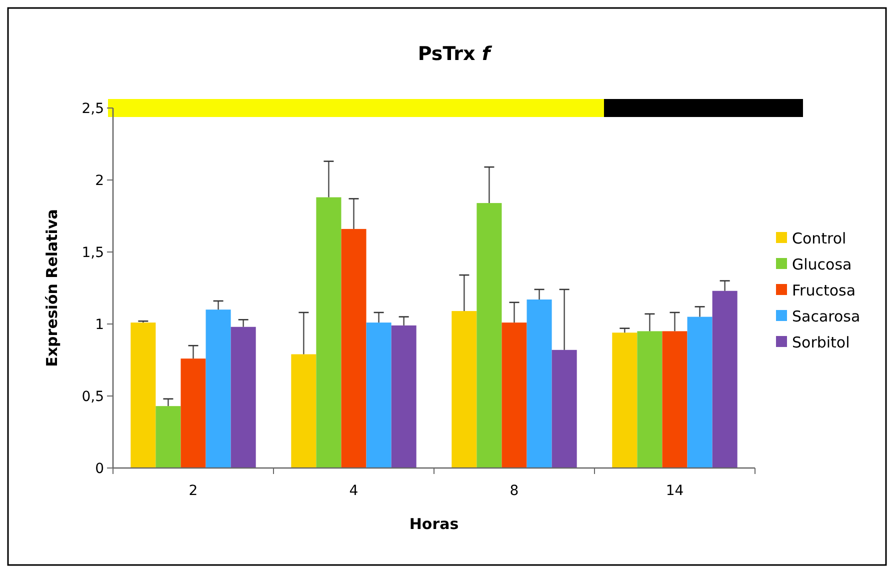 The image size is (890, 569). What do you see at coordinates (819, 238) in the screenshot?
I see `legend-label: Control` at bounding box center [819, 238].